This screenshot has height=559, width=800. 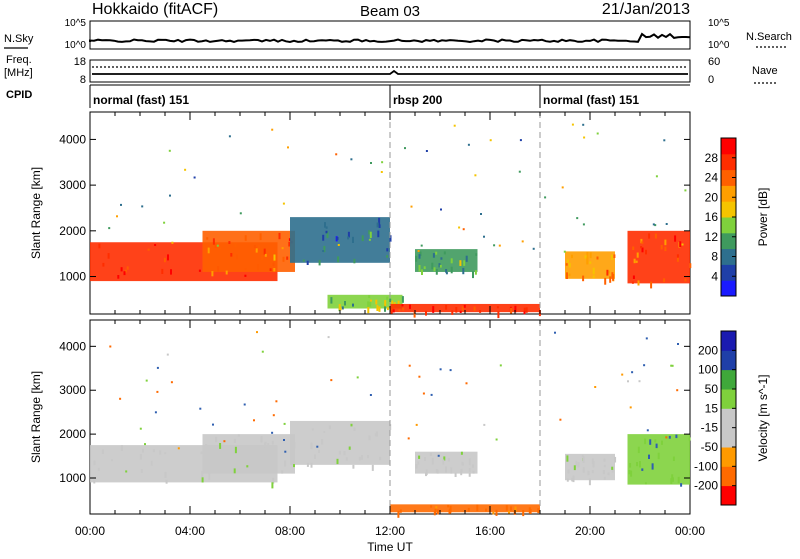 I want to click on scatter-region, so click(x=365, y=304).